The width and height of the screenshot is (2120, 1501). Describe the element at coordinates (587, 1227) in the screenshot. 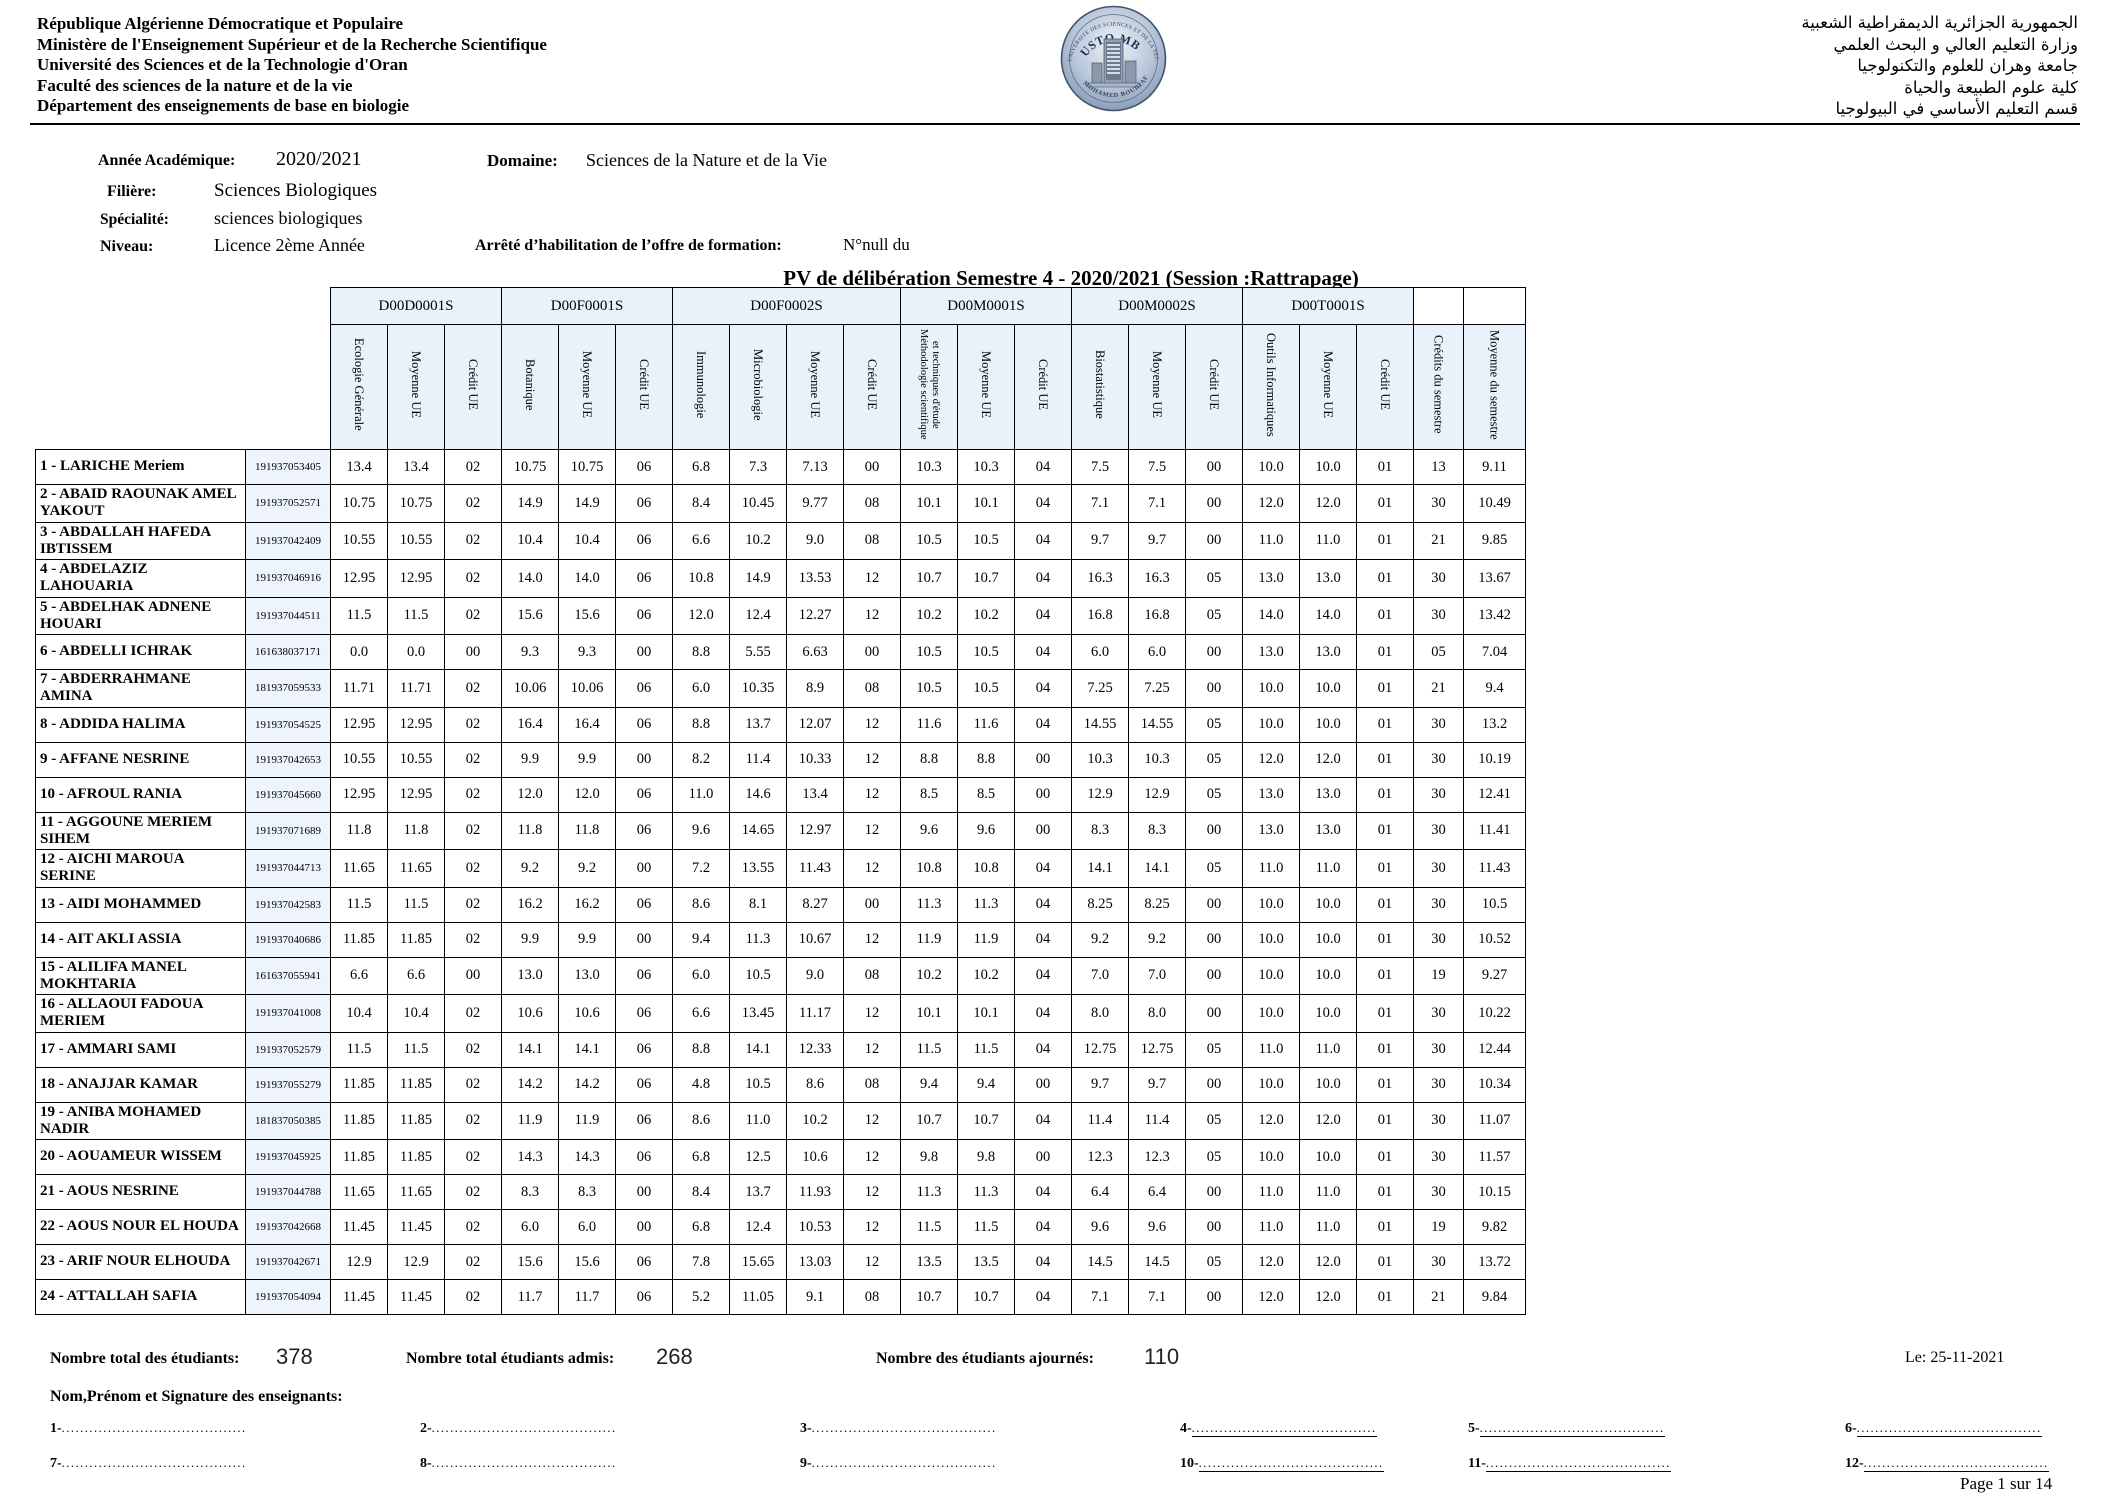

I see `grade-cell: 6.0` at that location.